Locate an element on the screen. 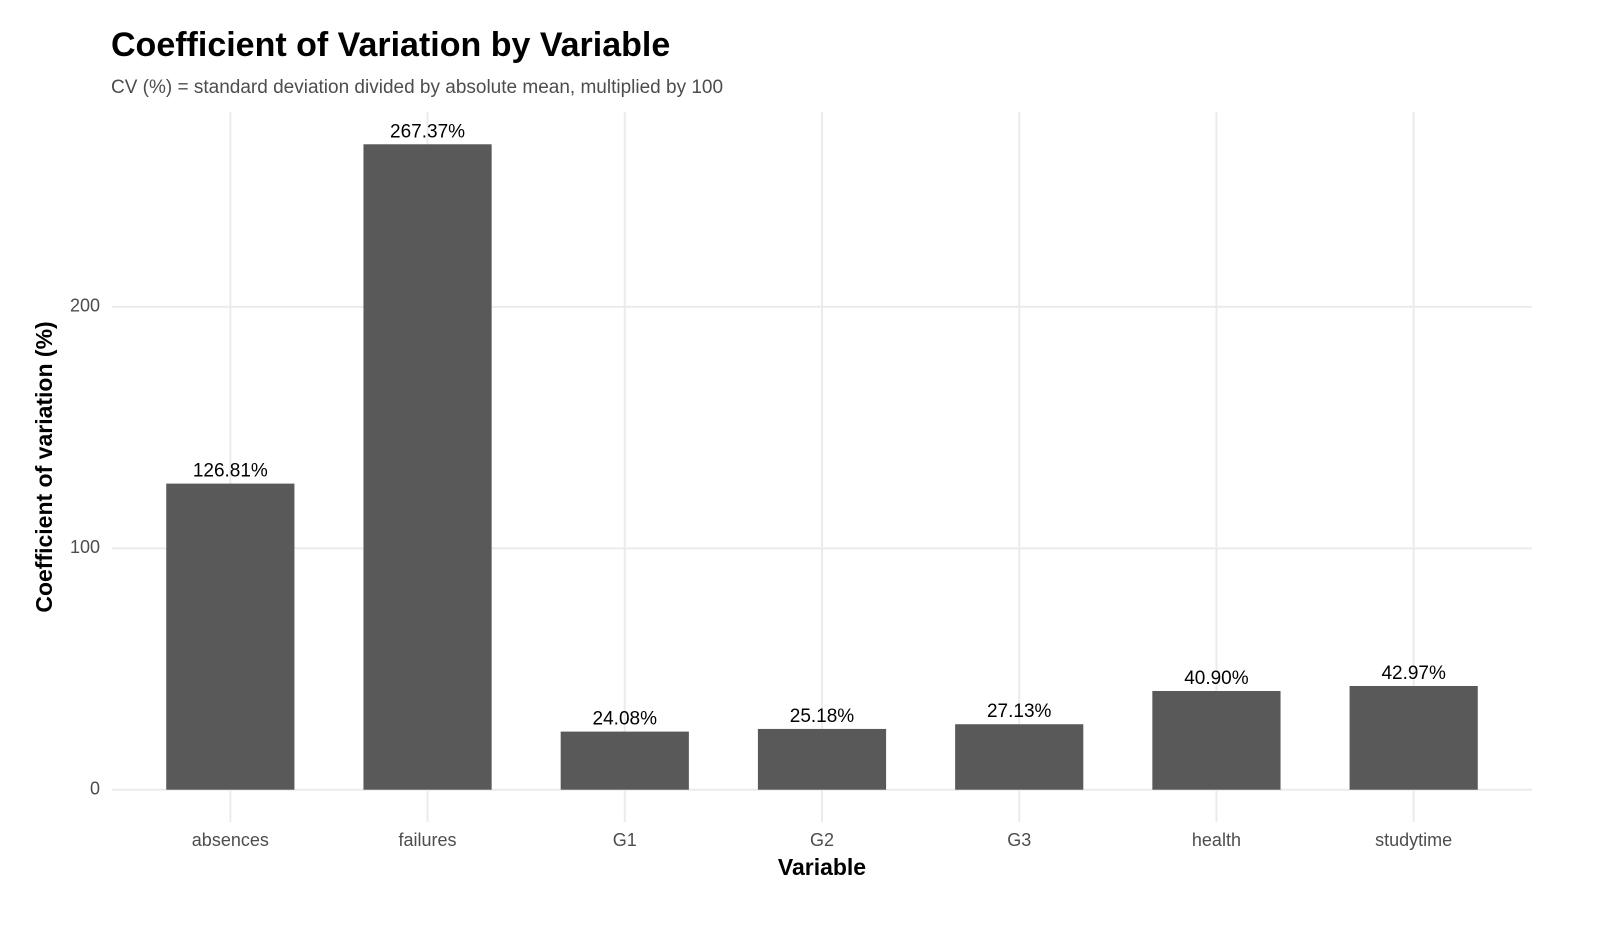 This screenshot has height=933, width=1600. value-label: 25.18% is located at coordinates (822, 716).